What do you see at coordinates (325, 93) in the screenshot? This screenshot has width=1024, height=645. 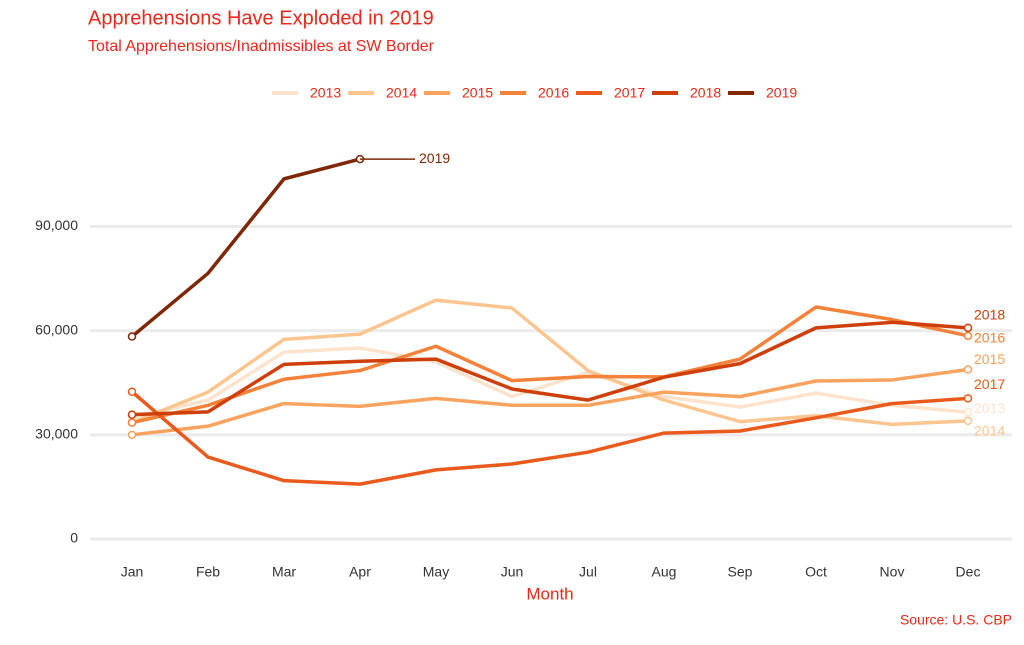 I see `legend-label: 2013` at bounding box center [325, 93].